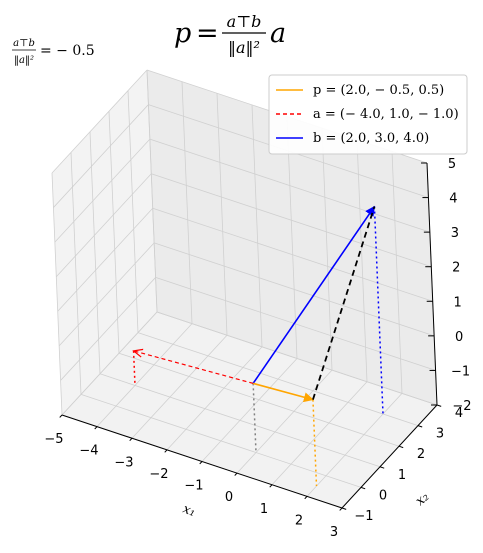 The width and height of the screenshot is (483, 553). What do you see at coordinates (244, 21) in the screenshot?
I see `title-numerator: a⊤b` at bounding box center [244, 21].